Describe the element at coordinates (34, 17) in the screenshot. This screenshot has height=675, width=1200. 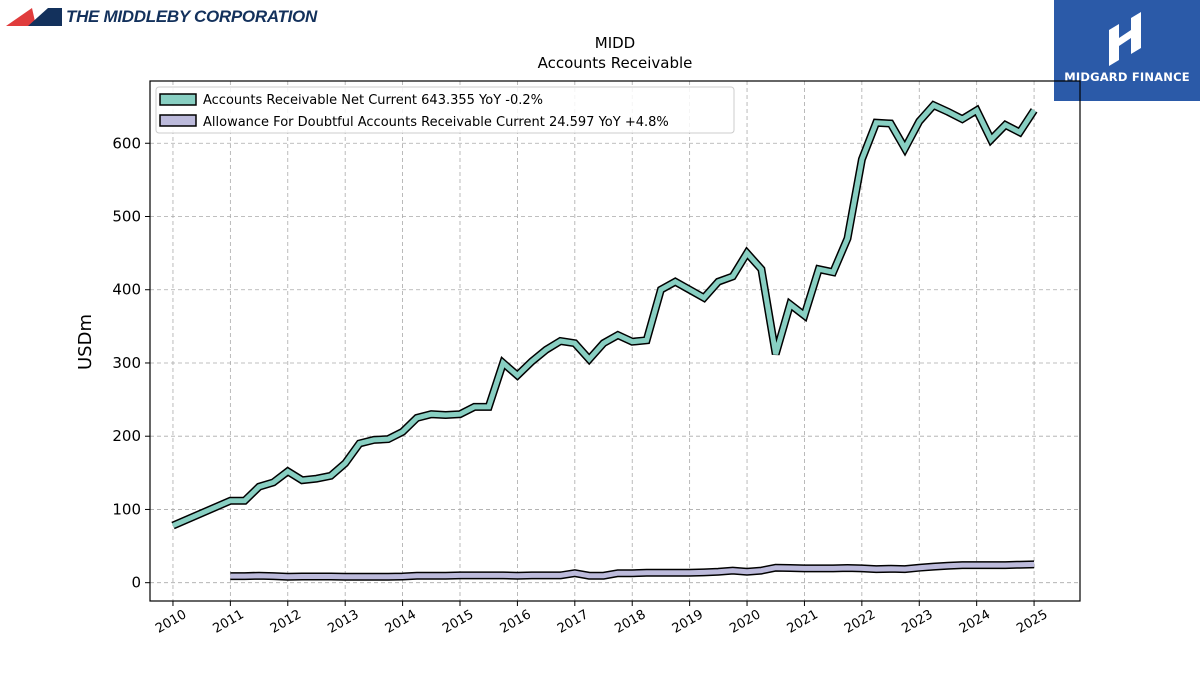
I see `company-logo-icon` at that location.